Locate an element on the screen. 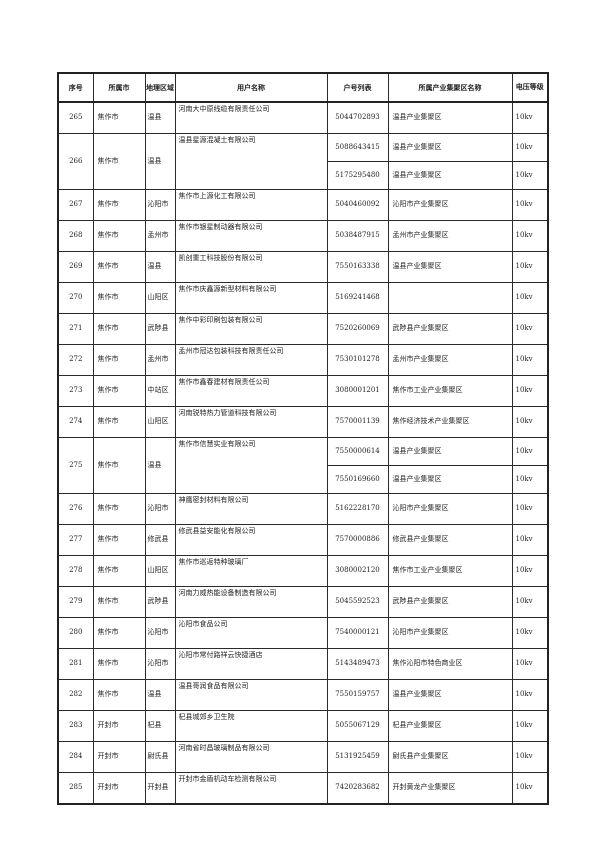 This screenshot has height=848, width=600. col-header-voltage: 电压等级 is located at coordinates (530, 87).